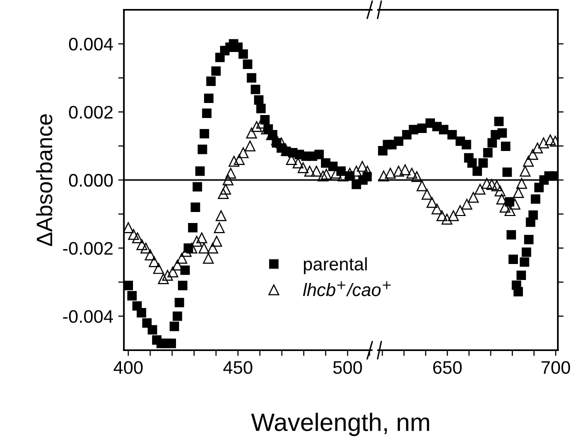 Image resolution: width=571 pixels, height=445 pixels. Describe the element at coordinates (447, 367) in the screenshot. I see `x-tick-label: 650` at that location.